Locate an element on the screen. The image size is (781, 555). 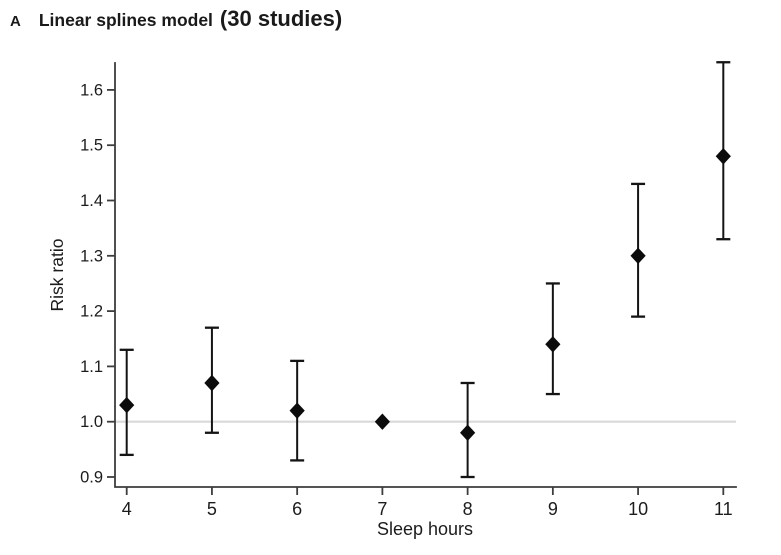
y-axis-title: Risk ratio is located at coordinates (57, 275).